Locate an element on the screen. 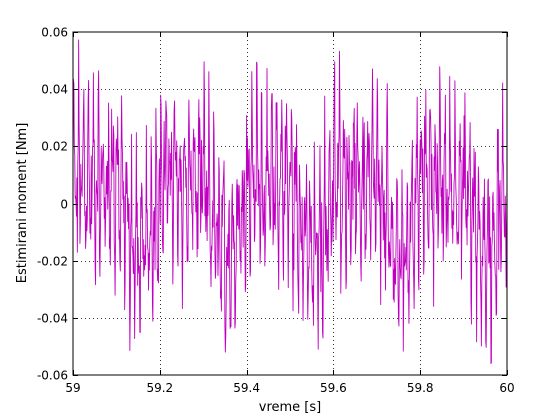  y-tick-label: -0.02 is located at coordinates (52, 262).